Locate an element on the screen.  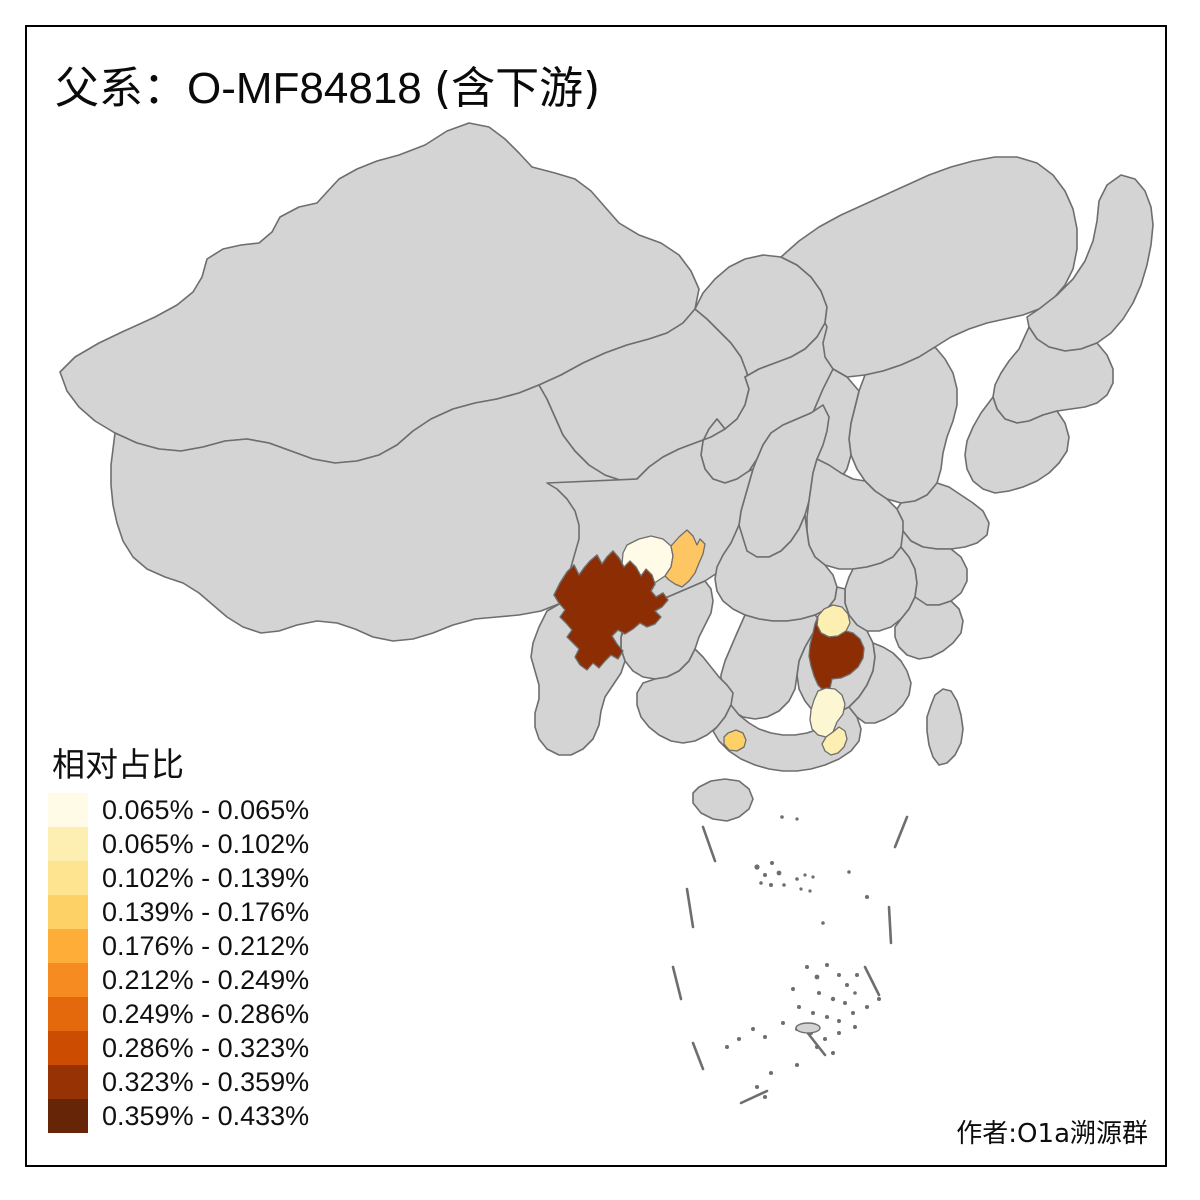
region-ganzhou is located at coordinates (836, 653).